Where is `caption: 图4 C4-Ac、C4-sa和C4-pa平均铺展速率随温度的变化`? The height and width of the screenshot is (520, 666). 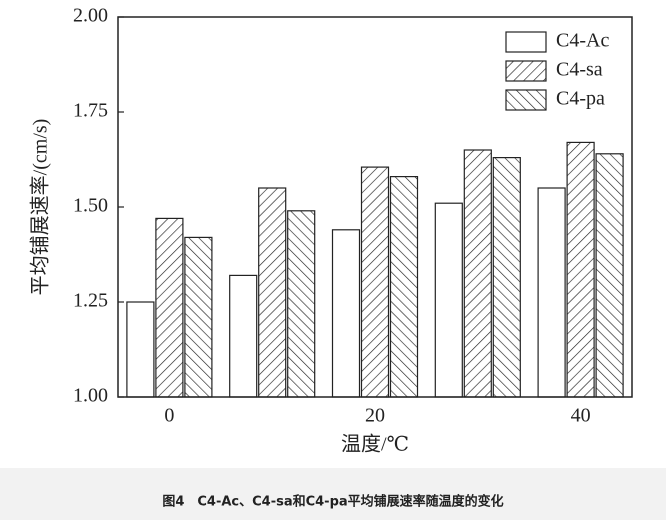
caption: 图4 C4-Ac、C4-sa和C4-pa平均铺展速率随温度的变化 is located at coordinates (332, 502).